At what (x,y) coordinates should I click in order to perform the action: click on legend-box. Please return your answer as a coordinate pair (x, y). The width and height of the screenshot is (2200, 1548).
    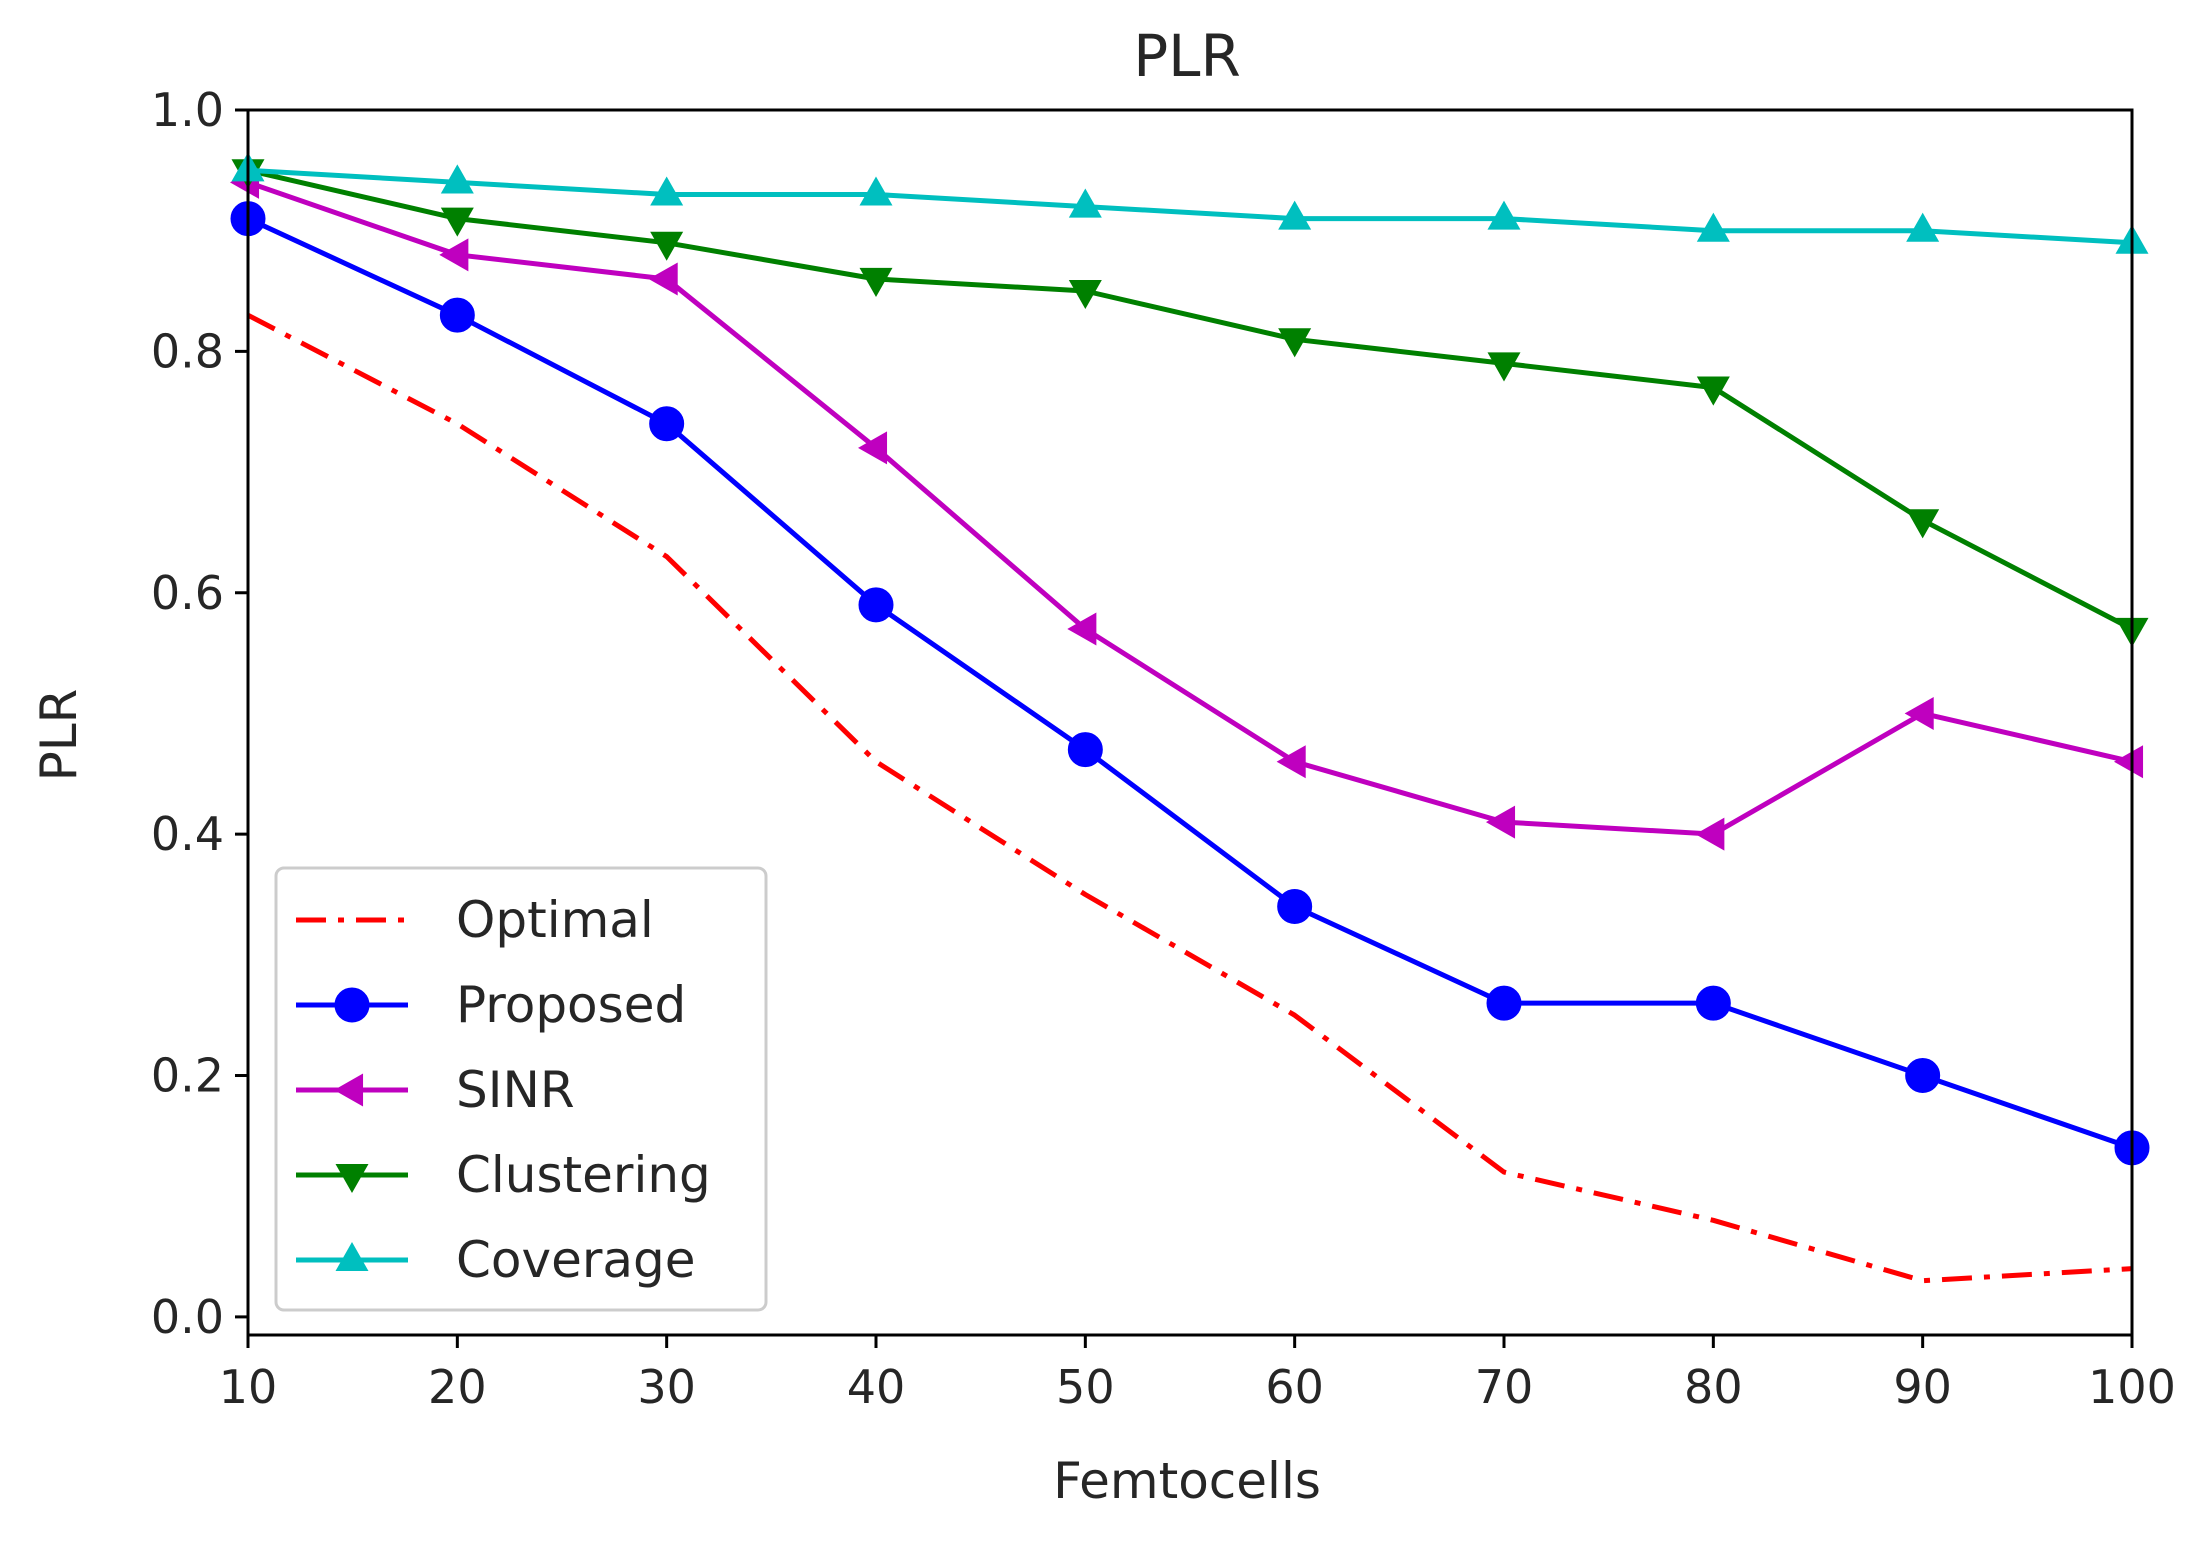
    Looking at the image, I should click on (521, 1089).